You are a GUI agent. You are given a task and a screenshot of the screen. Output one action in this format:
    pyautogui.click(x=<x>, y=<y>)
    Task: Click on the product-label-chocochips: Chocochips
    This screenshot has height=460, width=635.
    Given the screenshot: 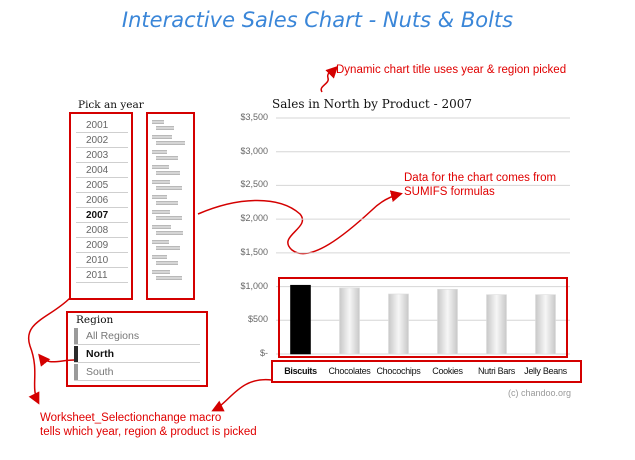 What is the action you would take?
    pyautogui.click(x=398, y=371)
    